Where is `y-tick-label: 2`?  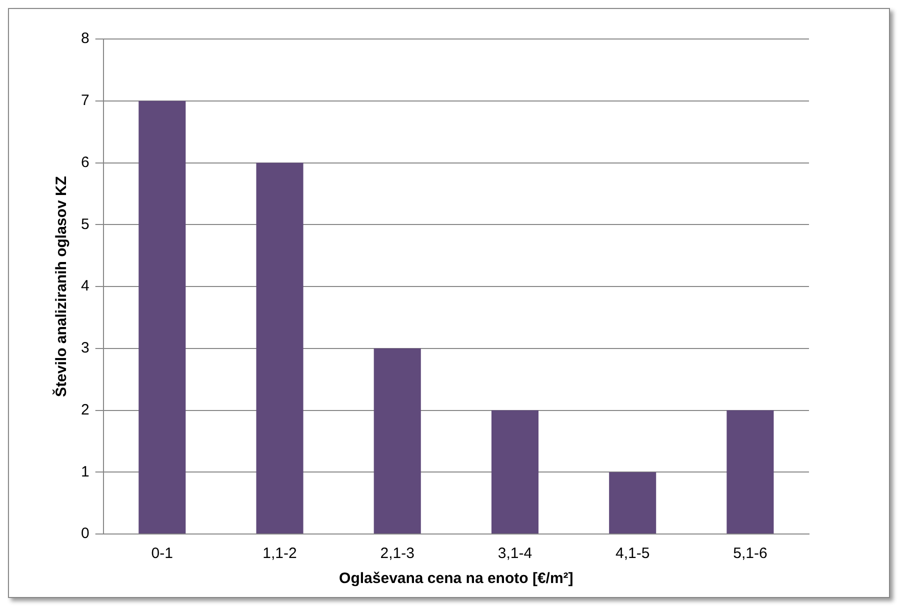
y-tick-label: 2 is located at coordinates (85, 409).